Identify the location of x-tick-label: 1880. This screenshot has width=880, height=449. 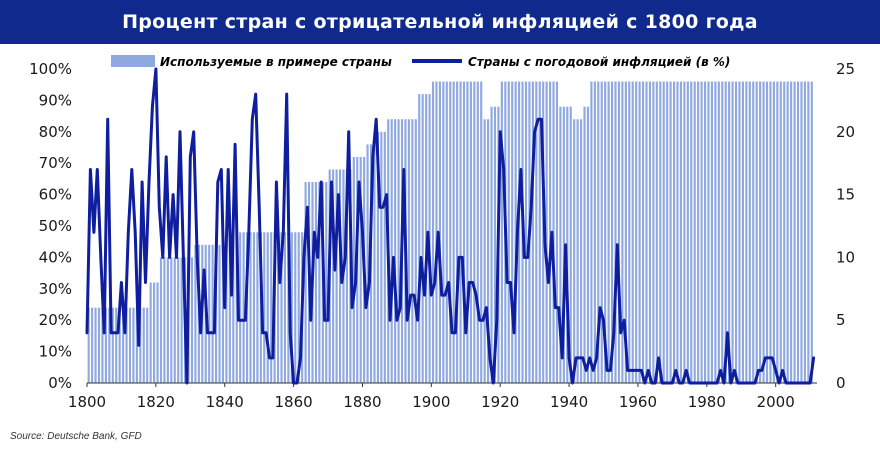
(362, 402).